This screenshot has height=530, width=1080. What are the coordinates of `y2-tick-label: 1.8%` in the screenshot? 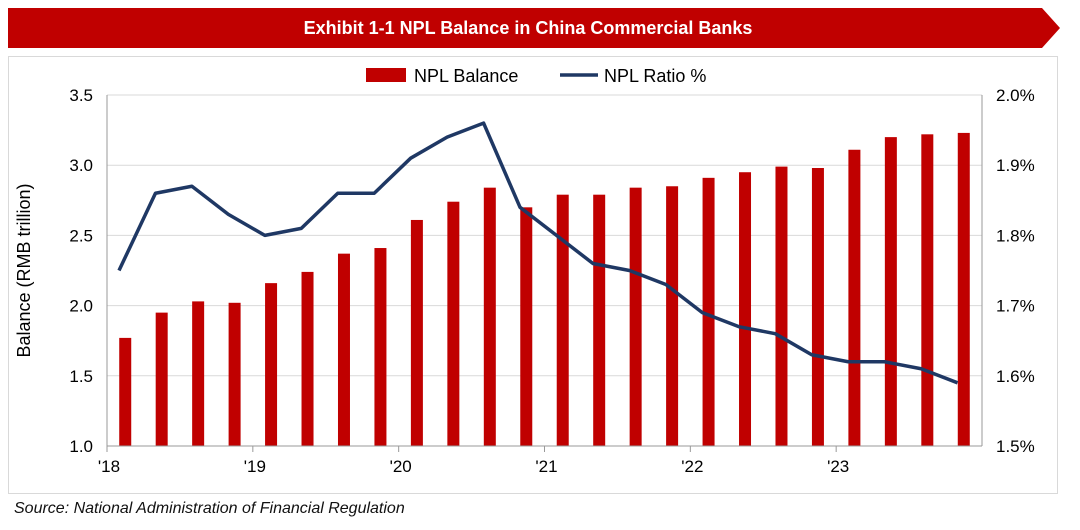 It's located at (1015, 235).